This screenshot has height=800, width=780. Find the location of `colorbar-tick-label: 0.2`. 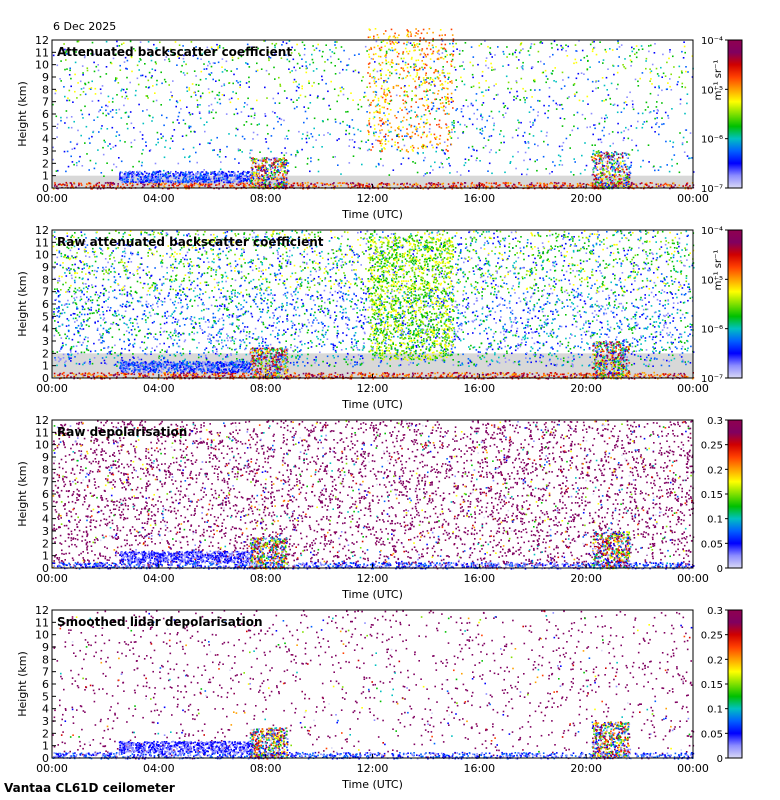

colorbar-tick-label: 0.2 is located at coordinates (715, 660).